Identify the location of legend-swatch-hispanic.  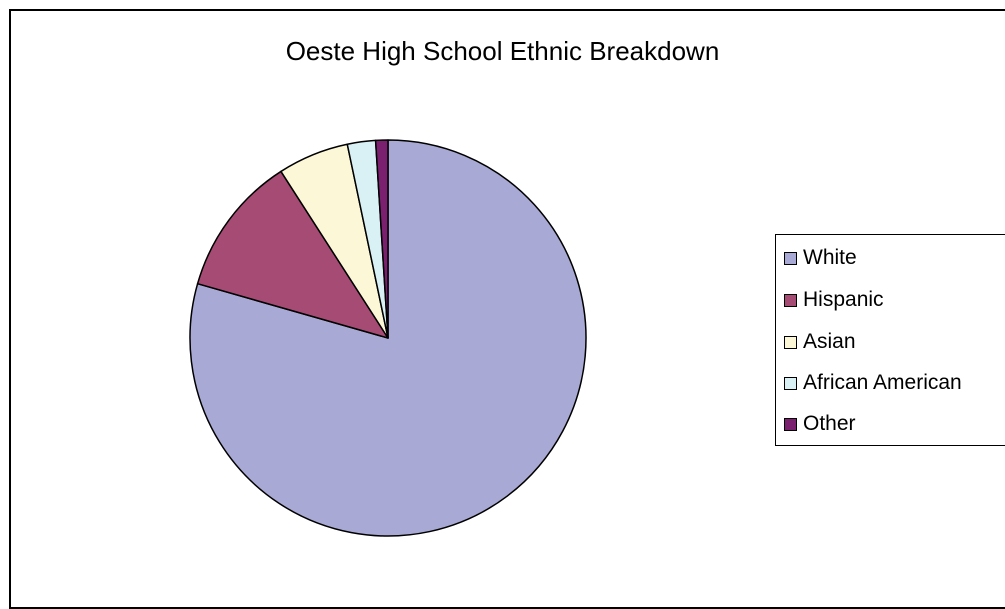
(790, 300).